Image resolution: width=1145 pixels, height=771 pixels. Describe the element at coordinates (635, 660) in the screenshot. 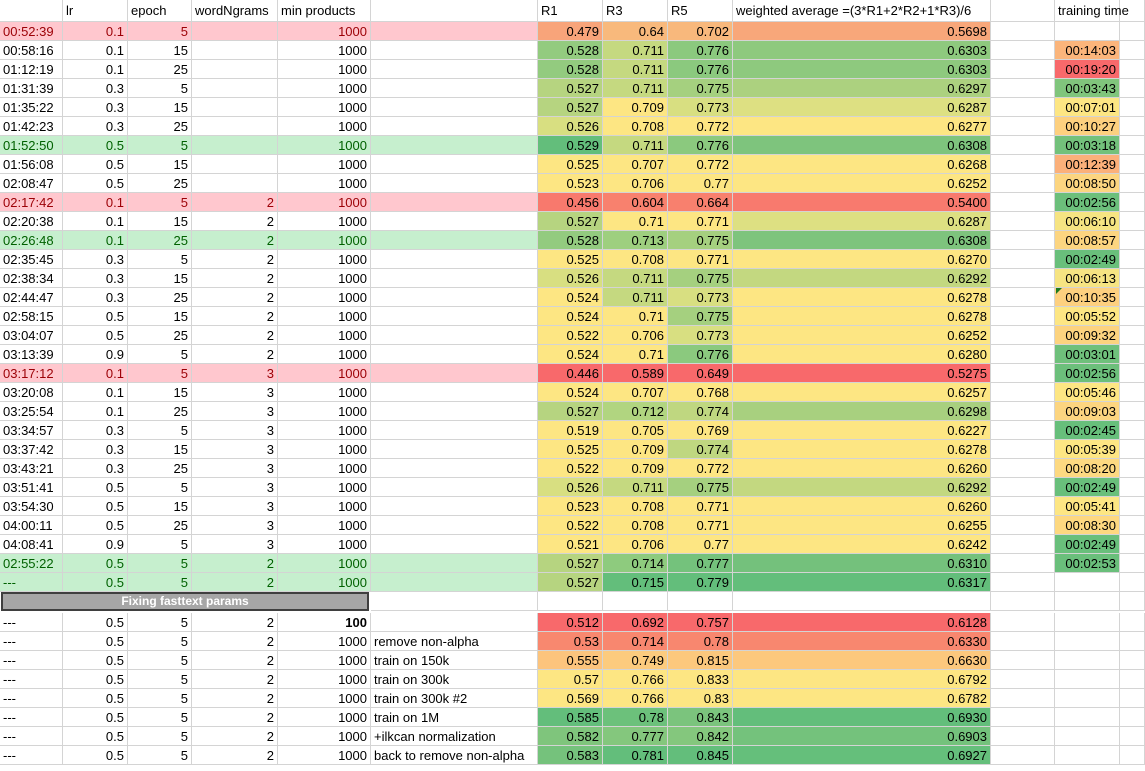

I see `cell-r3: 0.749` at that location.